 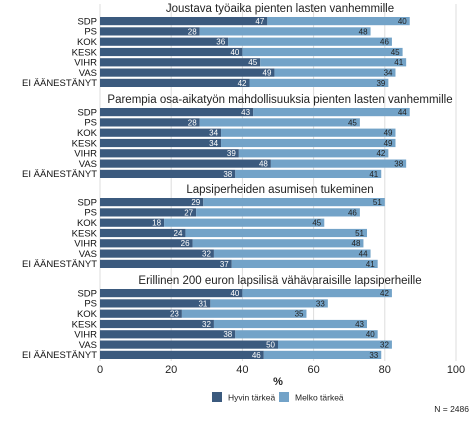 What do you see at coordinates (340, 403) in the screenshot?
I see `legend-layer: Hyvin tärkeä Melko tärkeä N = 2486` at bounding box center [340, 403].